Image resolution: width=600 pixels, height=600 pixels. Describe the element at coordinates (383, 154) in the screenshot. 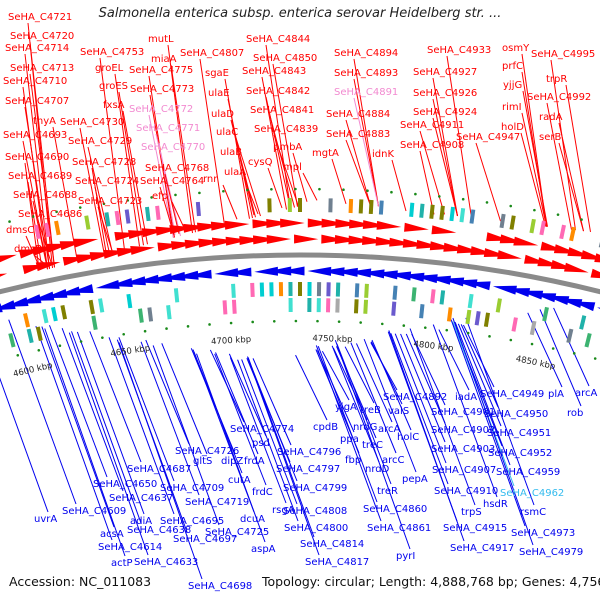

I see `forward-gene-label: idnK` at that location.